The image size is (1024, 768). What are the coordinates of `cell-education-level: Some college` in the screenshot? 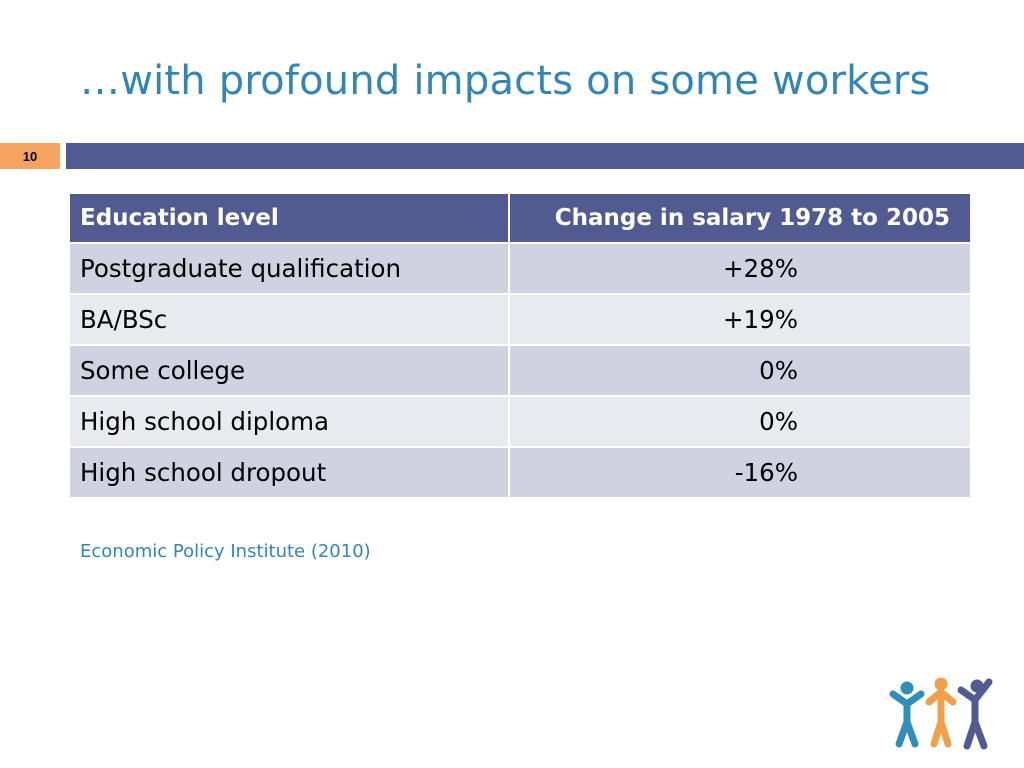 It's located at (289, 370).